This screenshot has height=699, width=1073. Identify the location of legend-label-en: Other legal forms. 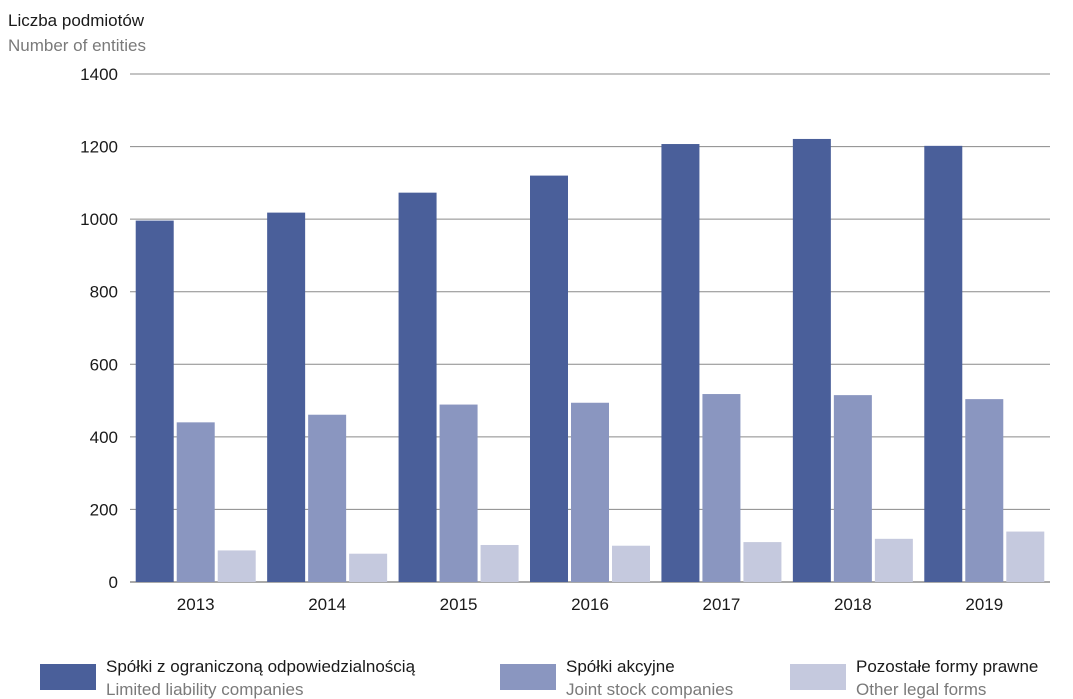
(921, 689).